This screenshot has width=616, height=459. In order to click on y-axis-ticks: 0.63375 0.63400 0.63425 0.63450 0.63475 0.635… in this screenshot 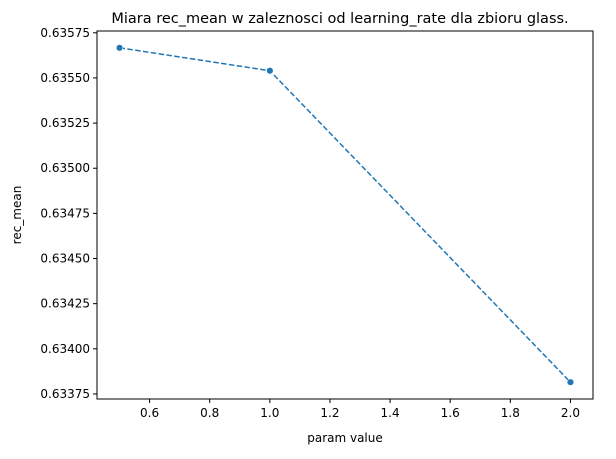, I will do `click(68, 213)`.